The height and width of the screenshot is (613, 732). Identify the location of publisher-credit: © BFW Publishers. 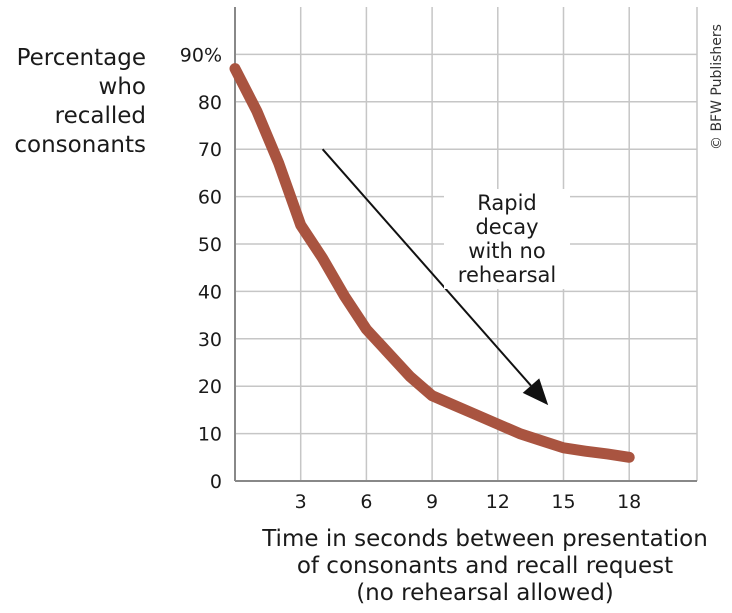
(717, 87).